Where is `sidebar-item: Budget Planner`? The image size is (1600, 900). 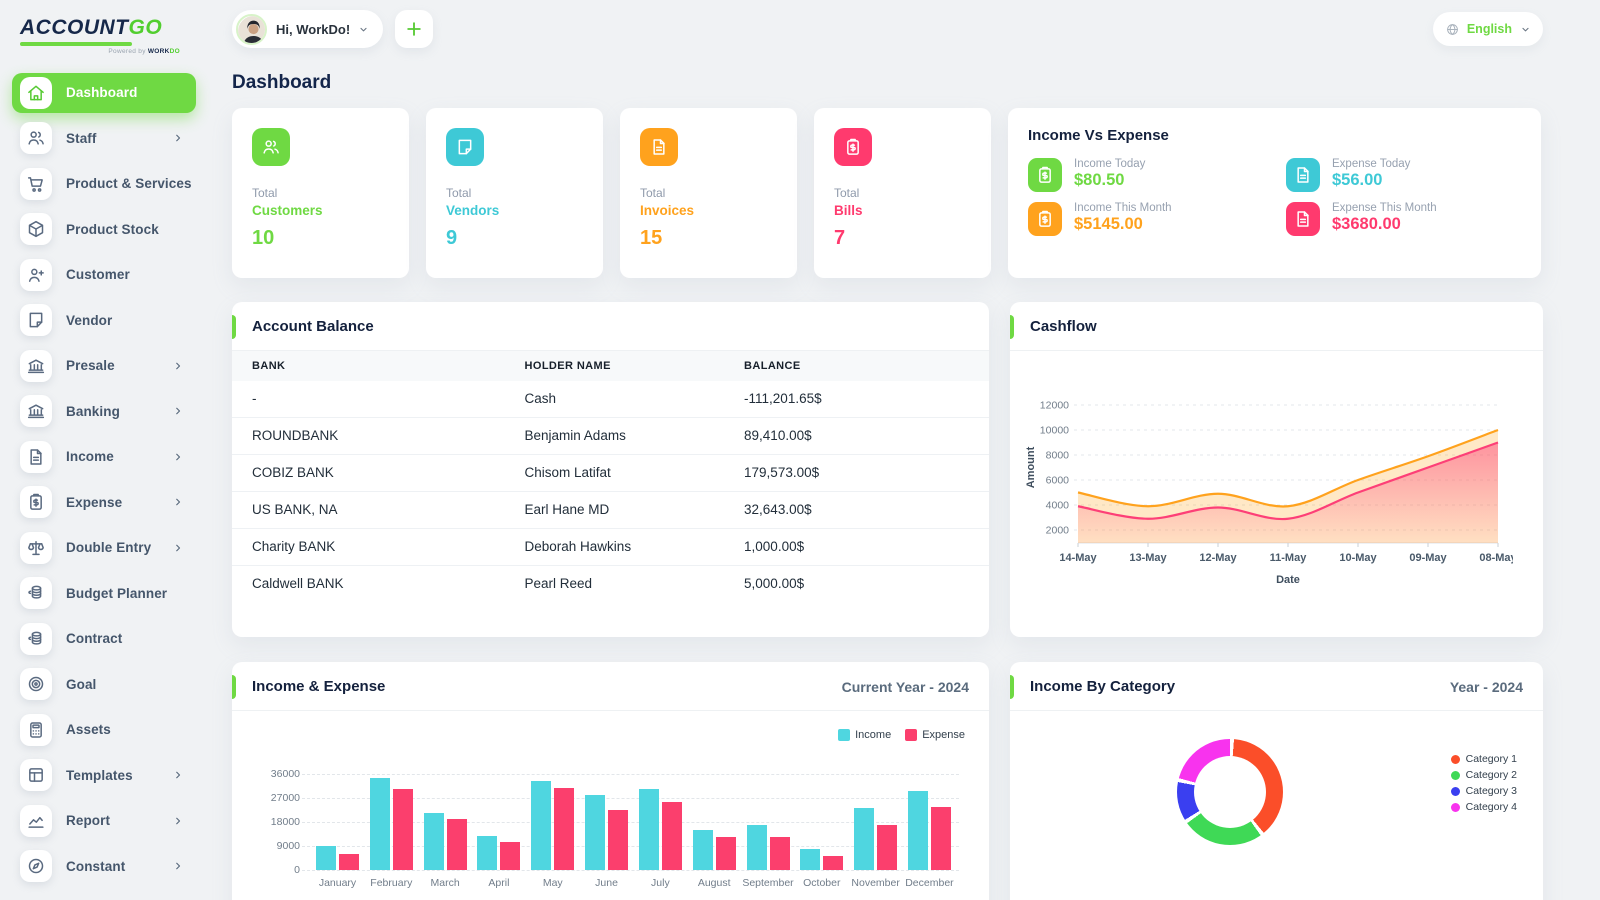
sidebar-item: Budget Planner is located at coordinates (104, 593).